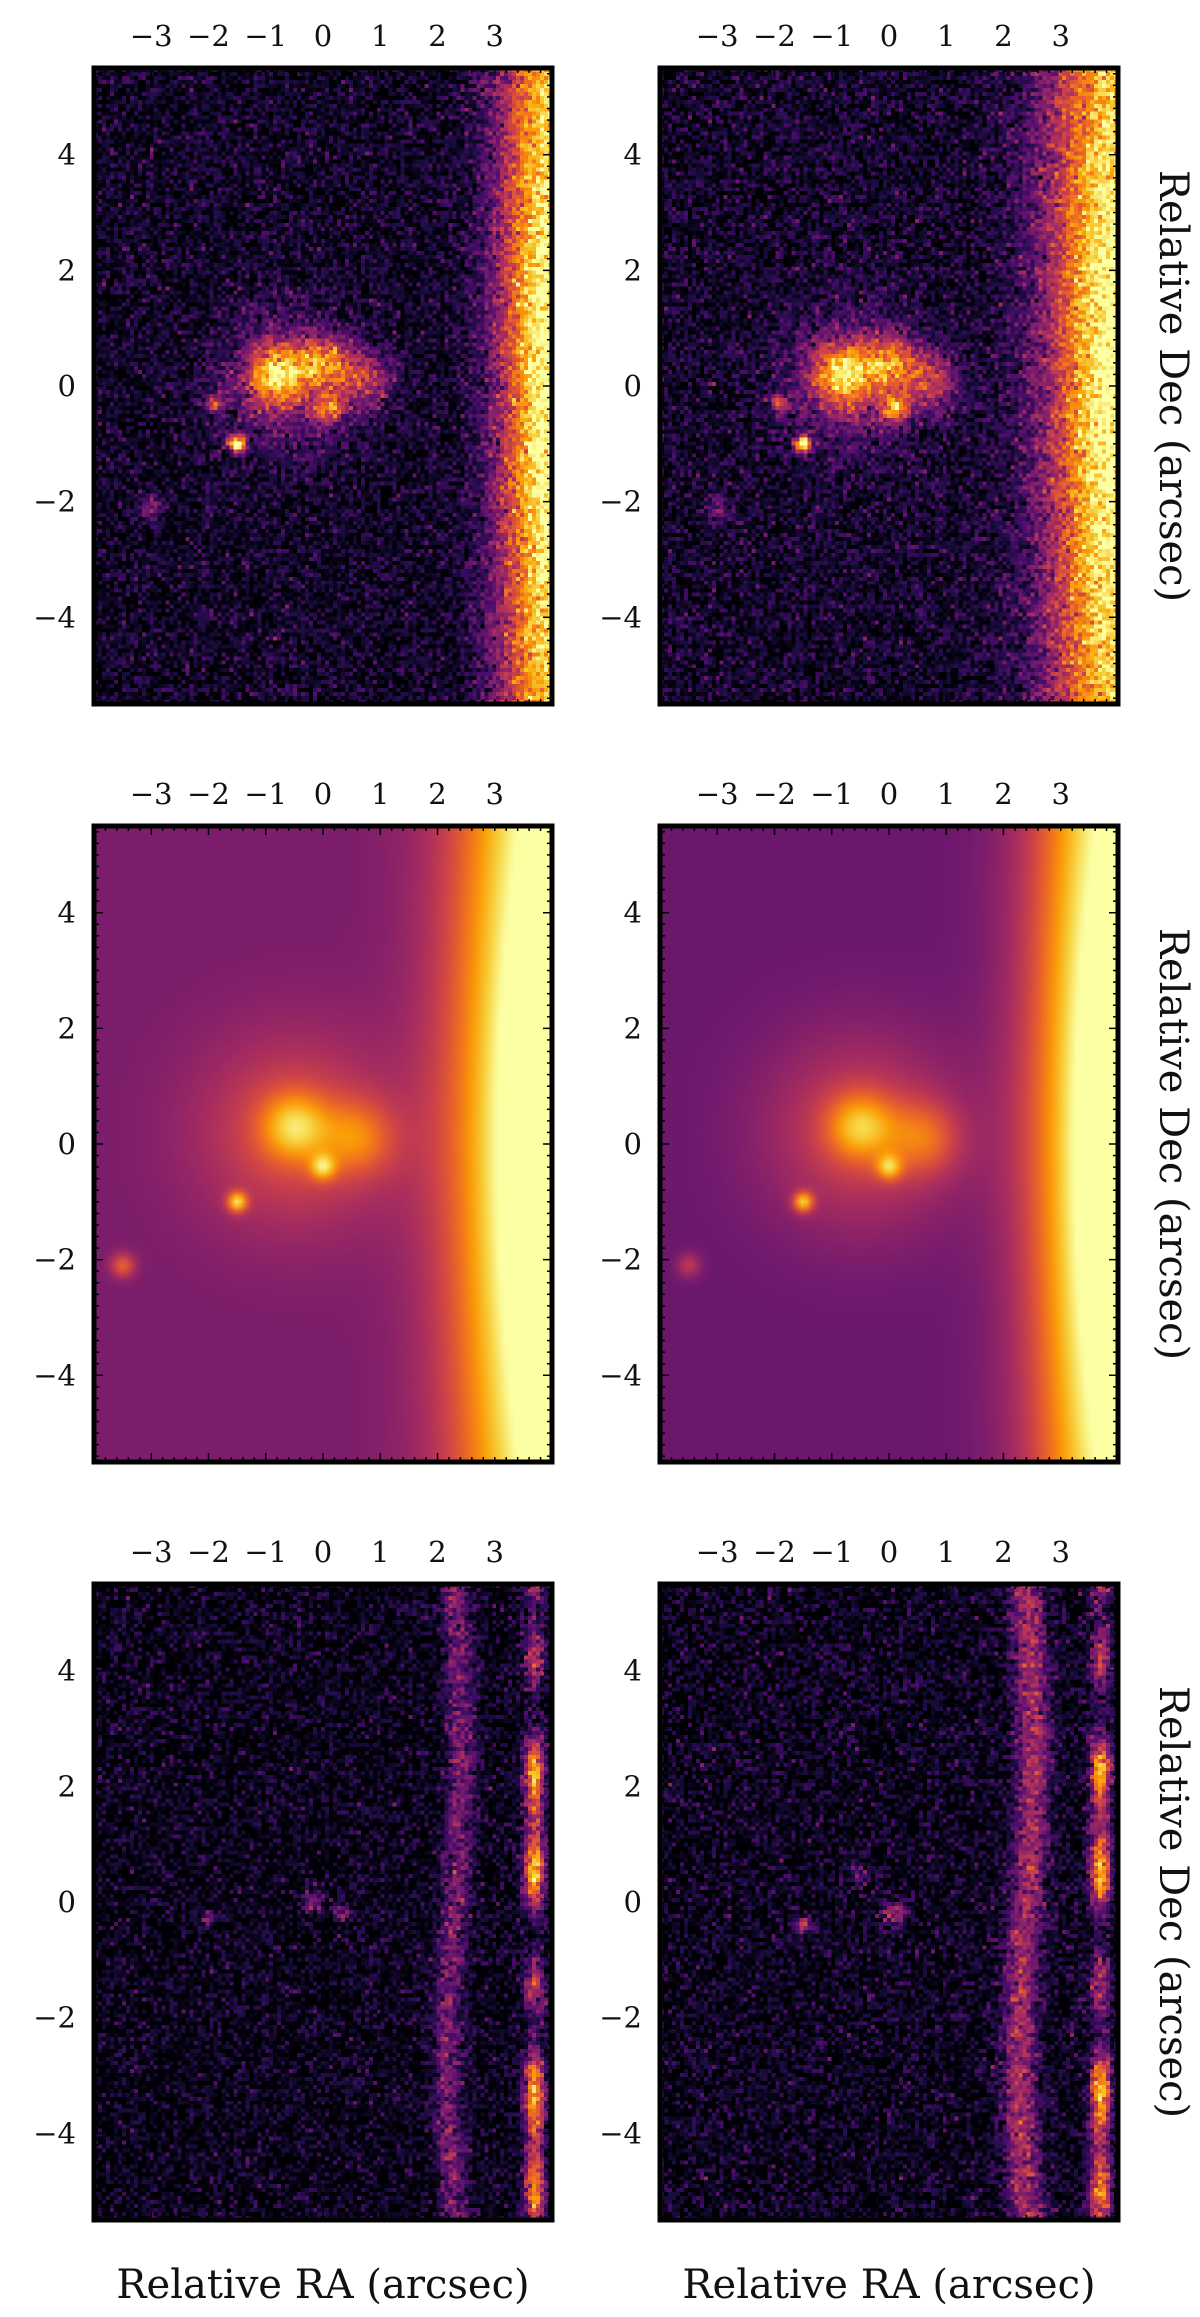  I want to click on panel-model-1-1: −3 −2 −1 0 1 2 3 4 2 0 −2 −4 Relative Dec (arcsec), so click(897, 1121).